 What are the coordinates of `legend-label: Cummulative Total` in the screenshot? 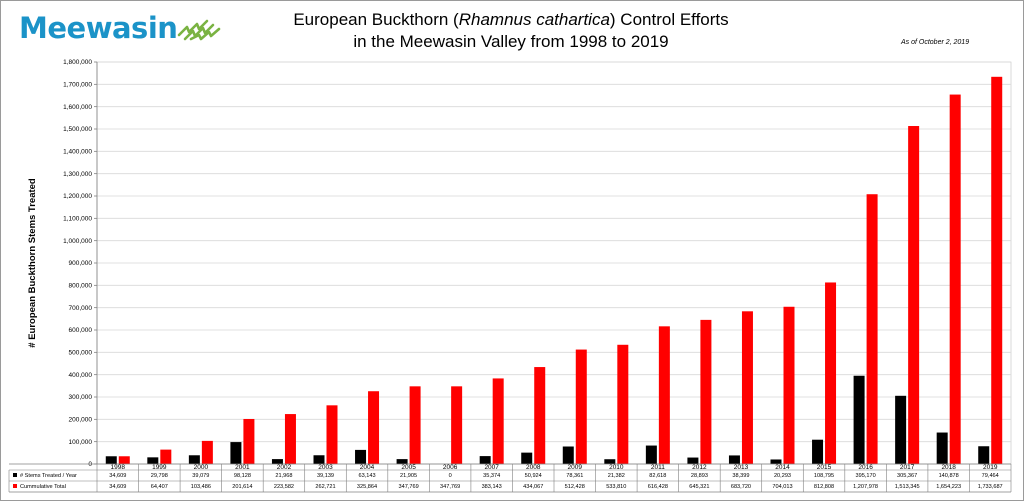 It's located at (43, 487).